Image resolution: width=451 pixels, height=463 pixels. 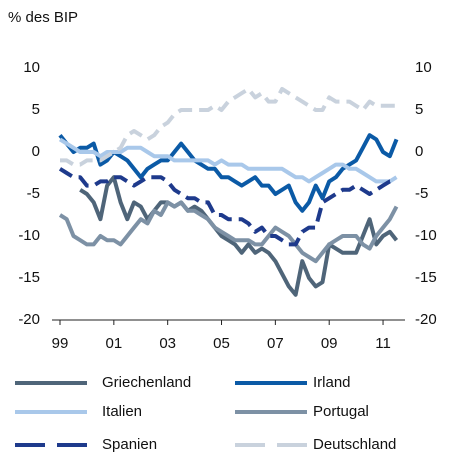 I want to click on y2-tick-label: -5, so click(x=421, y=193).